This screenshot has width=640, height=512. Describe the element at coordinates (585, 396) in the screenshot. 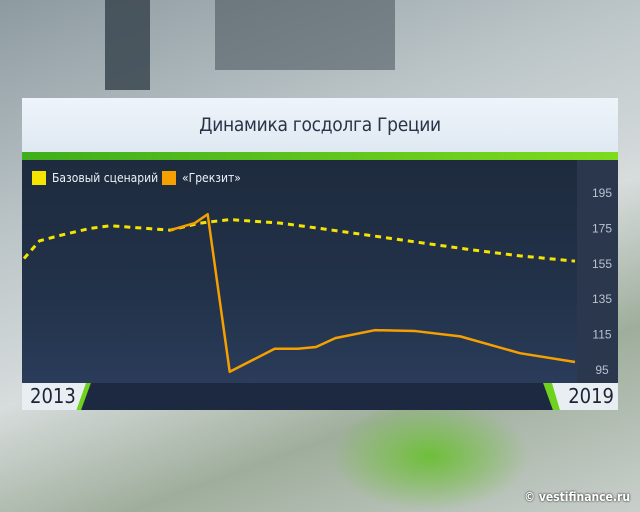

I see `x-label-end: 2019` at that location.